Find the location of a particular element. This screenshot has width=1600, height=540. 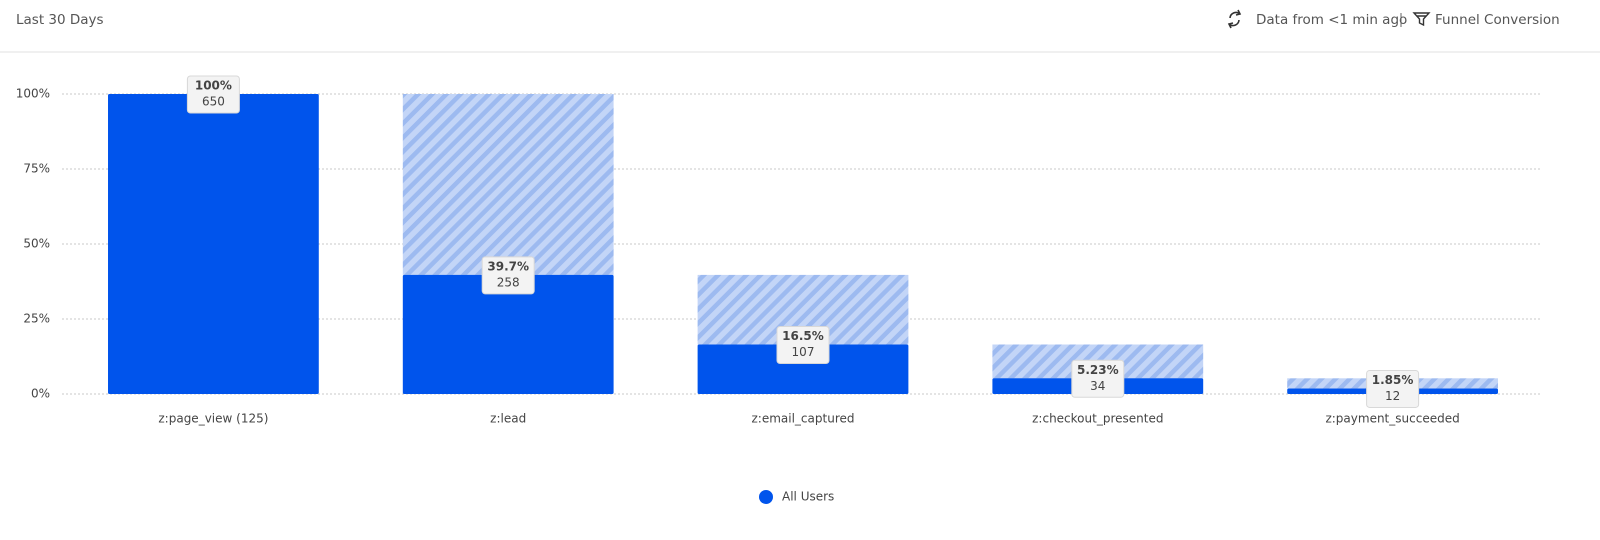

x-tick-label: z:checkout_presented is located at coordinates (1097, 419).